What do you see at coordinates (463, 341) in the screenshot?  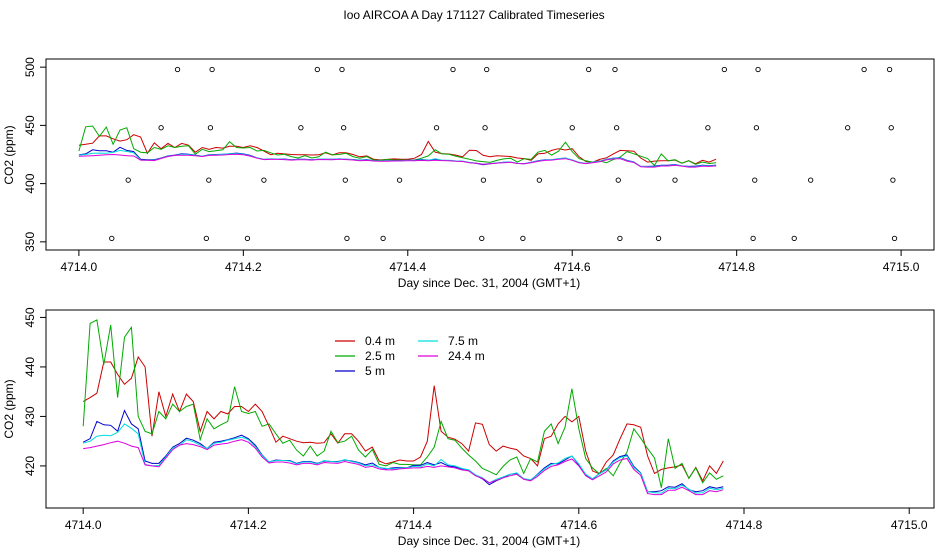 I see `legend-label-7-5-m: 7.5 m` at bounding box center [463, 341].